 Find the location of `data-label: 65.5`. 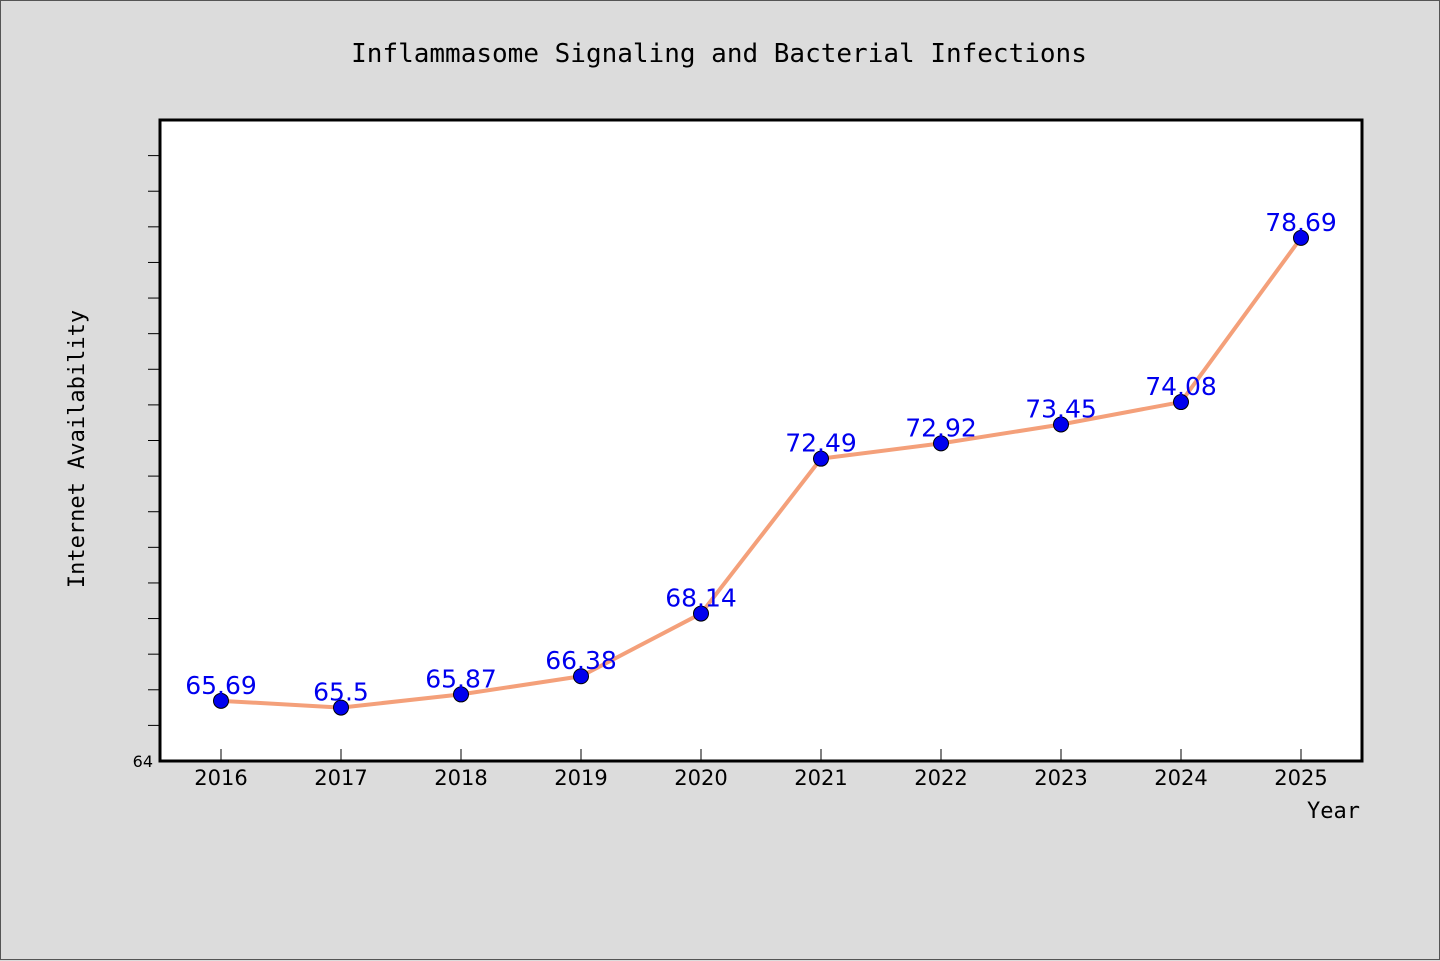

data-label: 65.5 is located at coordinates (341, 692).